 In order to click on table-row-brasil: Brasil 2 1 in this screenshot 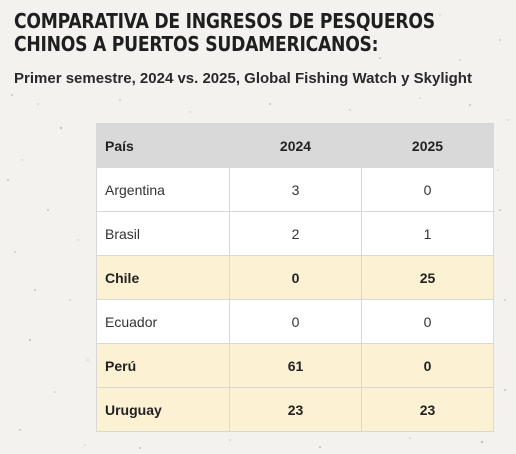, I will do `click(295, 233)`.